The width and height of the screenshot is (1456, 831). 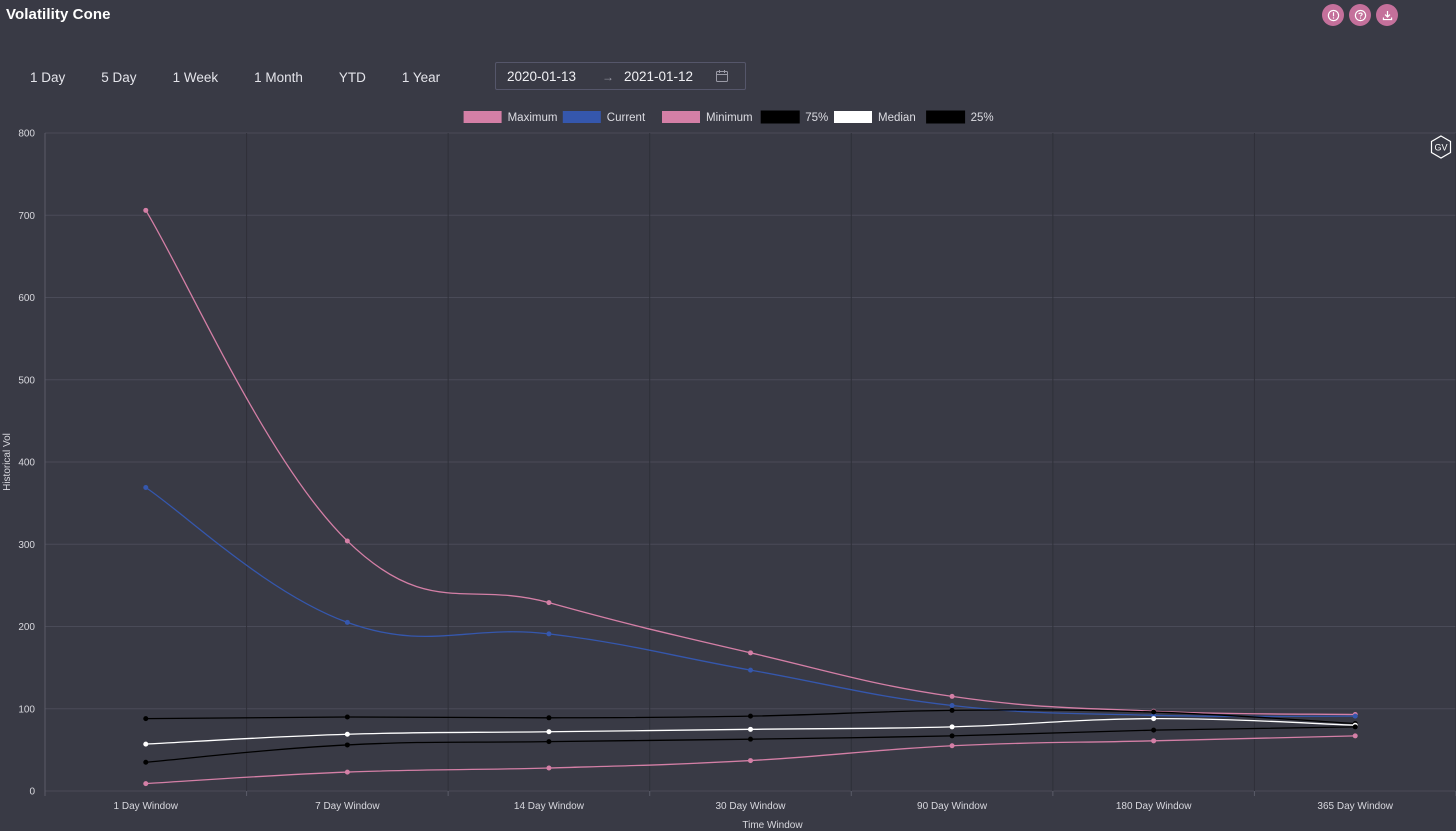 I want to click on info-button, so click(x=1333, y=15).